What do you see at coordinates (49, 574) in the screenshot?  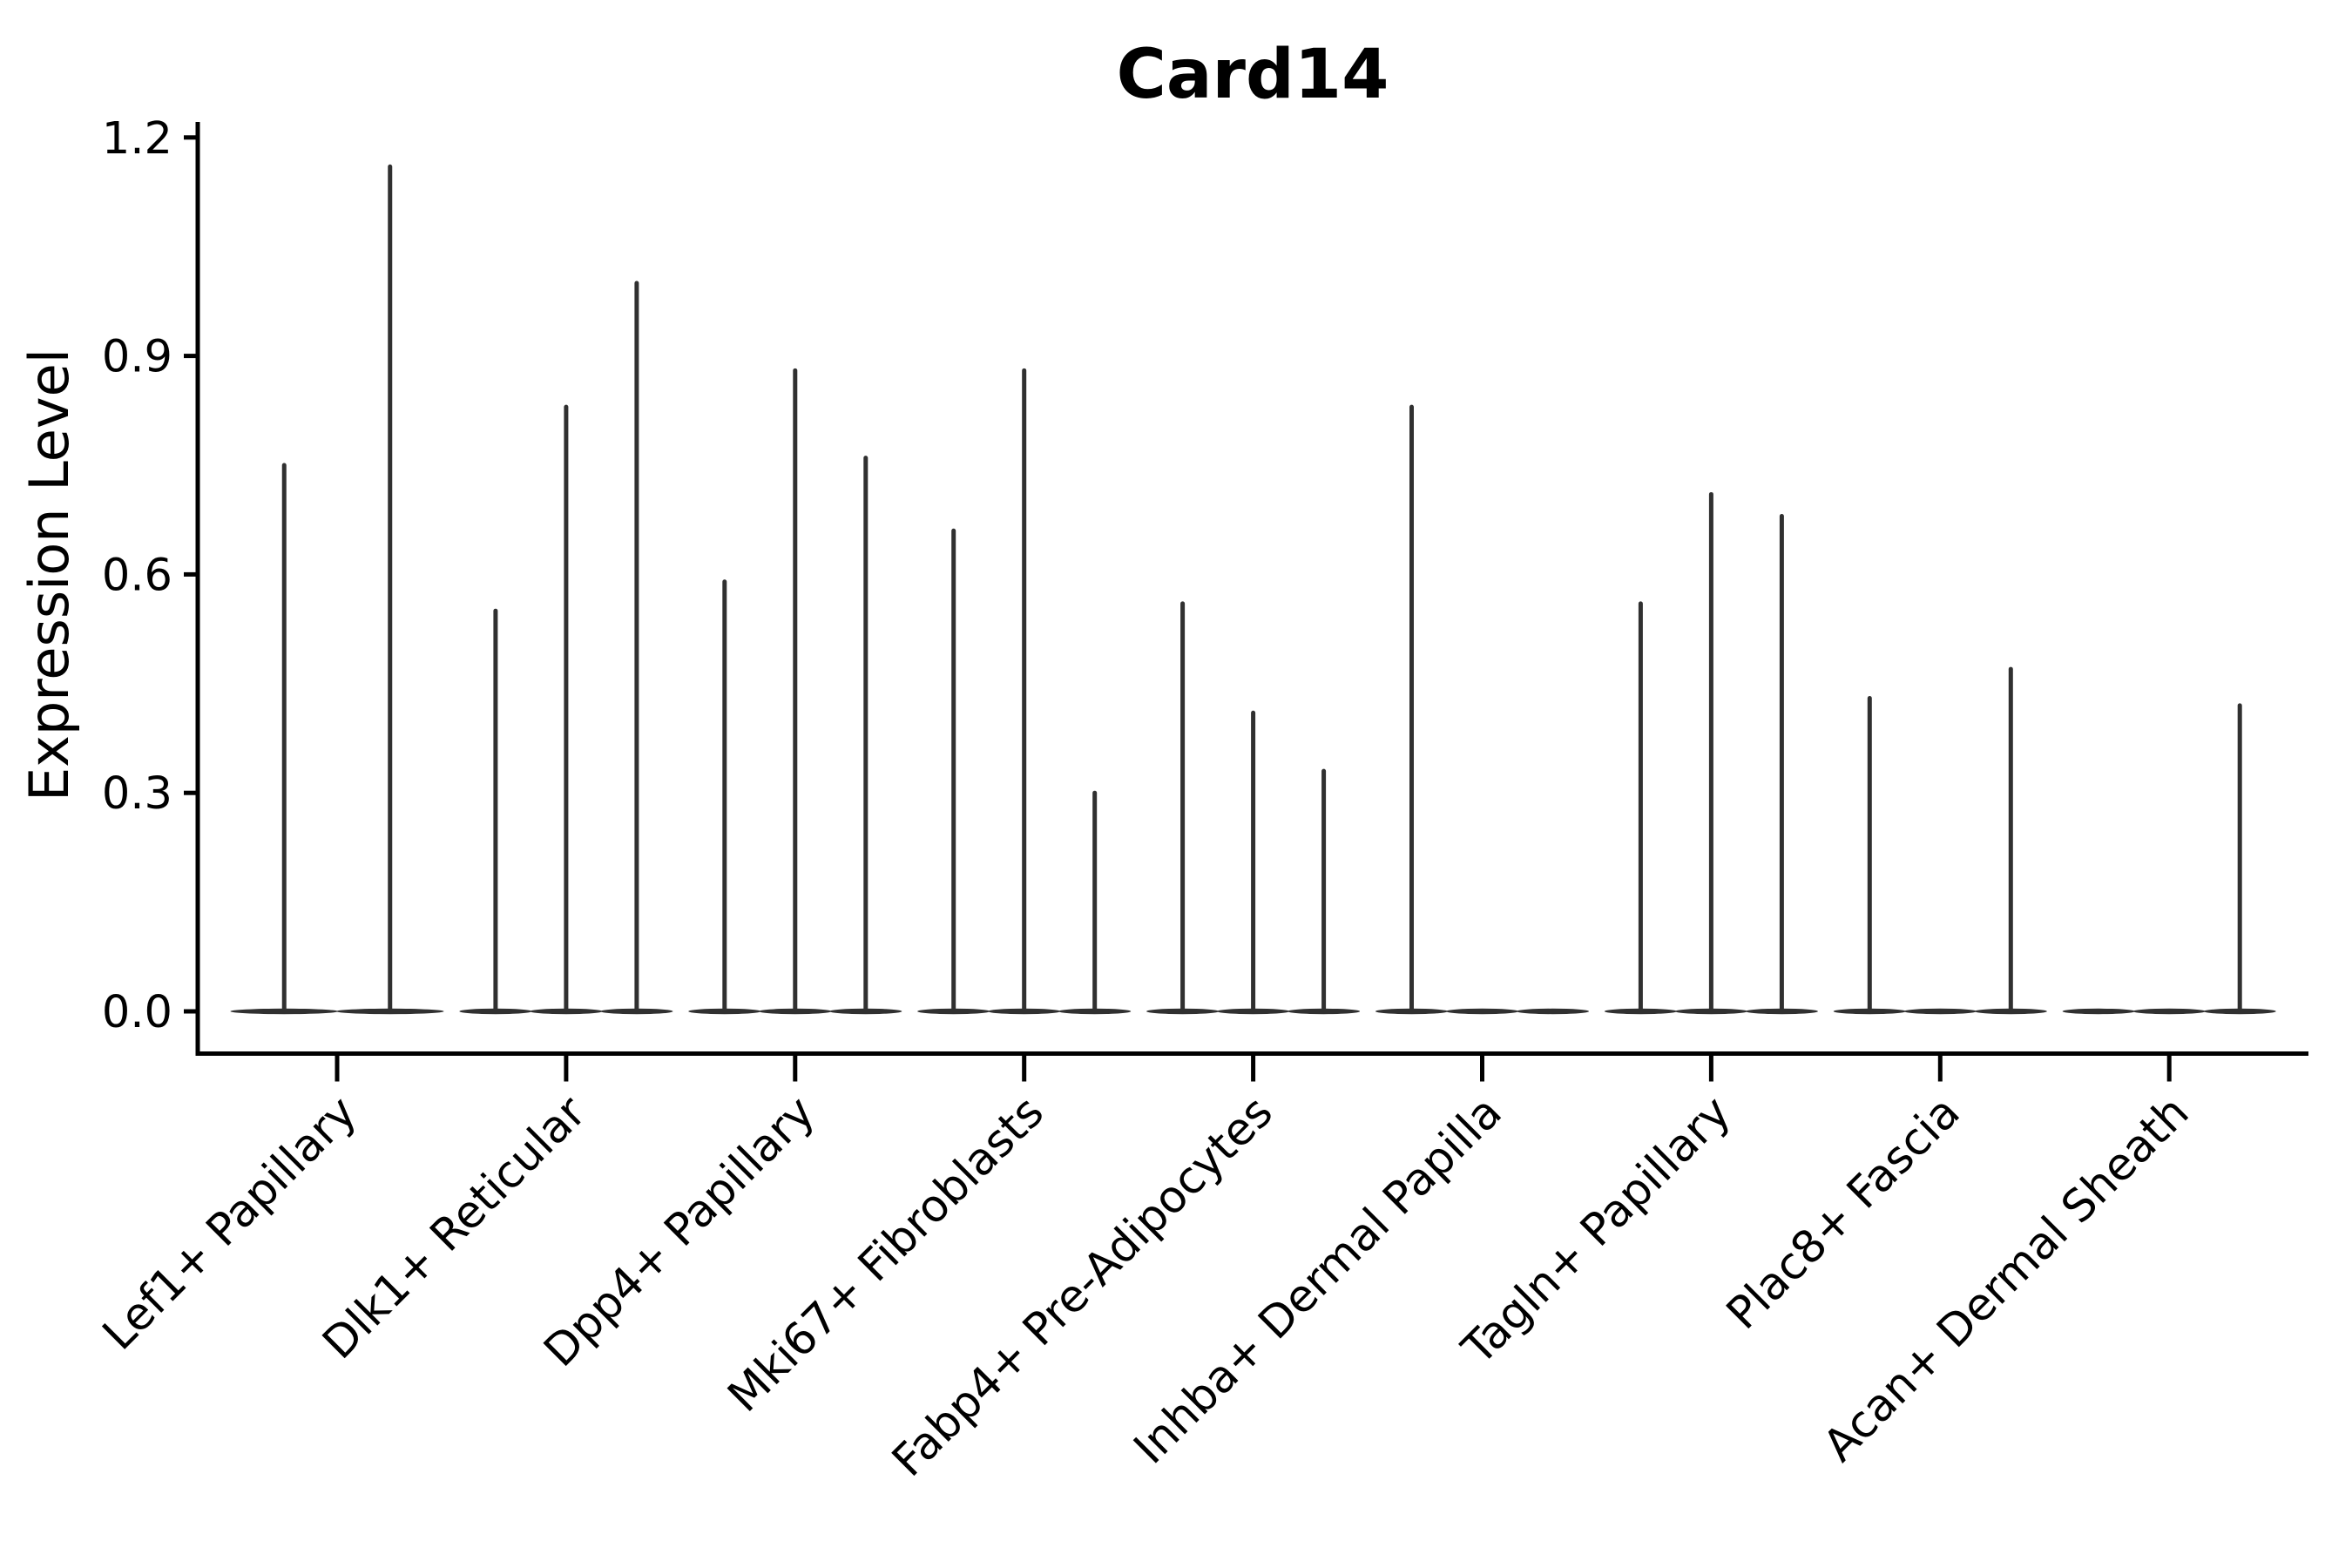 I see `y-axis-label: Expression Level` at bounding box center [49, 574].